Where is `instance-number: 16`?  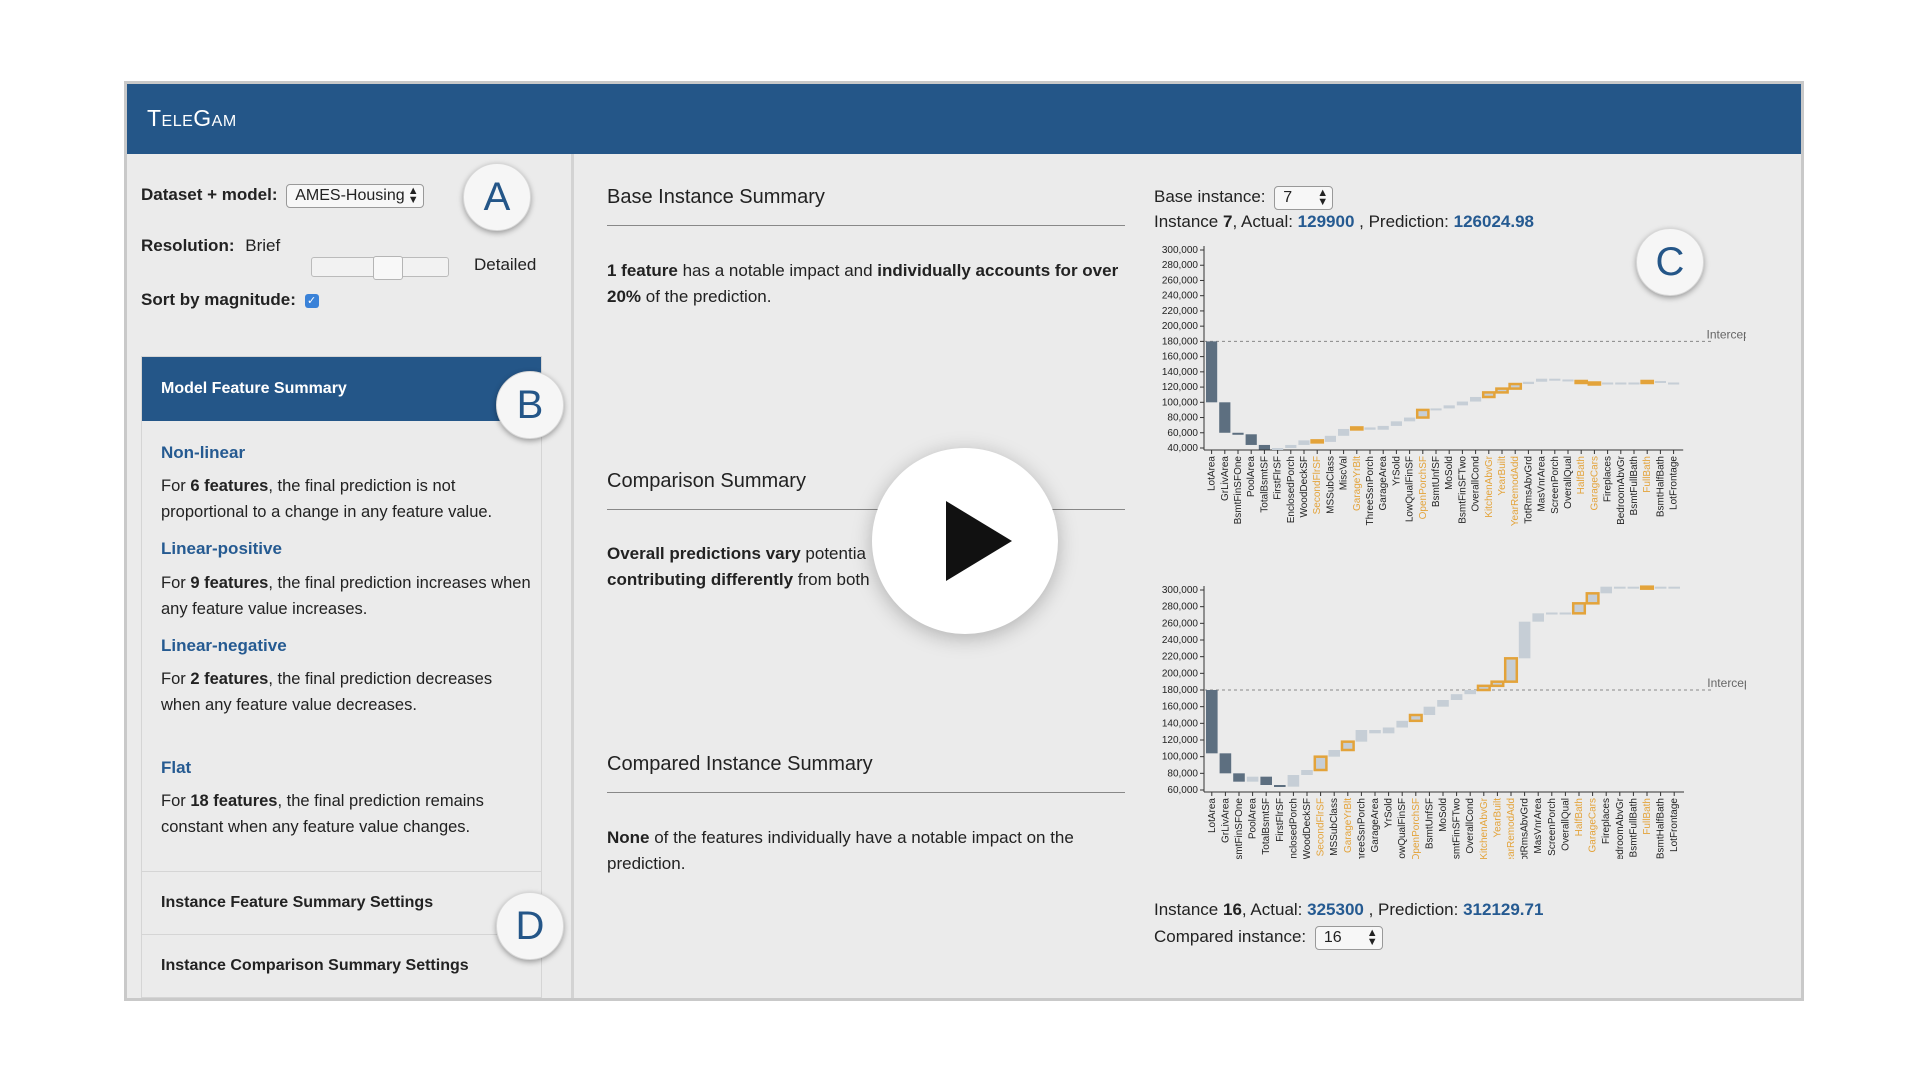 instance-number: 16 is located at coordinates (1232, 909).